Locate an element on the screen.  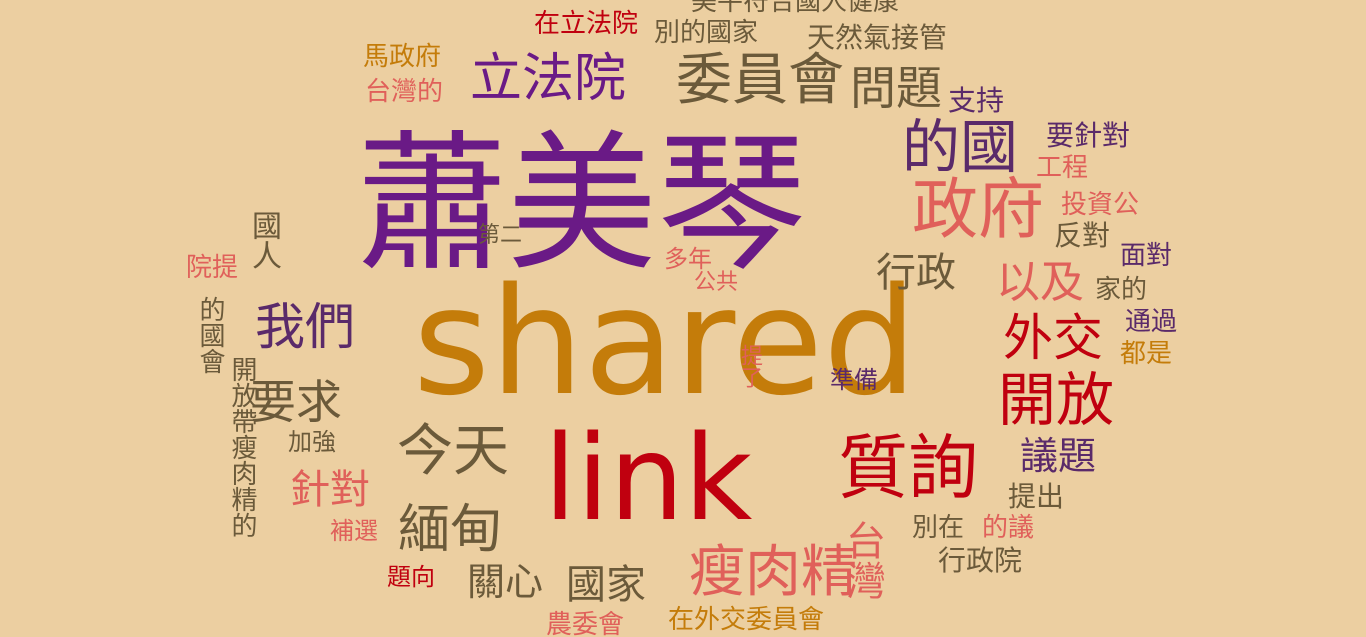
word-ti-xiang: 題向 is located at coordinates (411, 577).